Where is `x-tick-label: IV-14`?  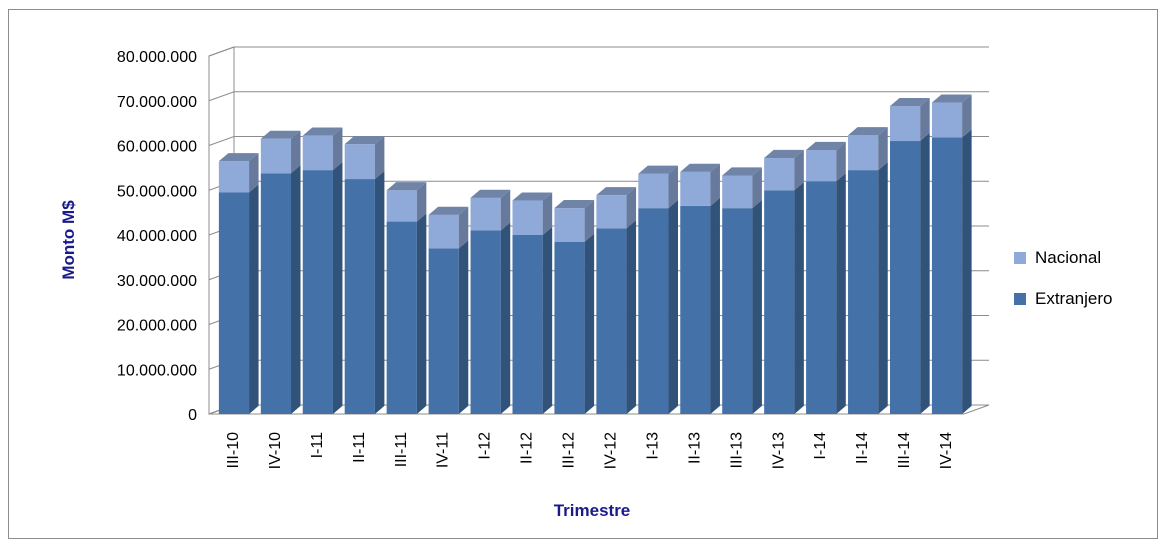
x-tick-label: IV-14 is located at coordinates (946, 450).